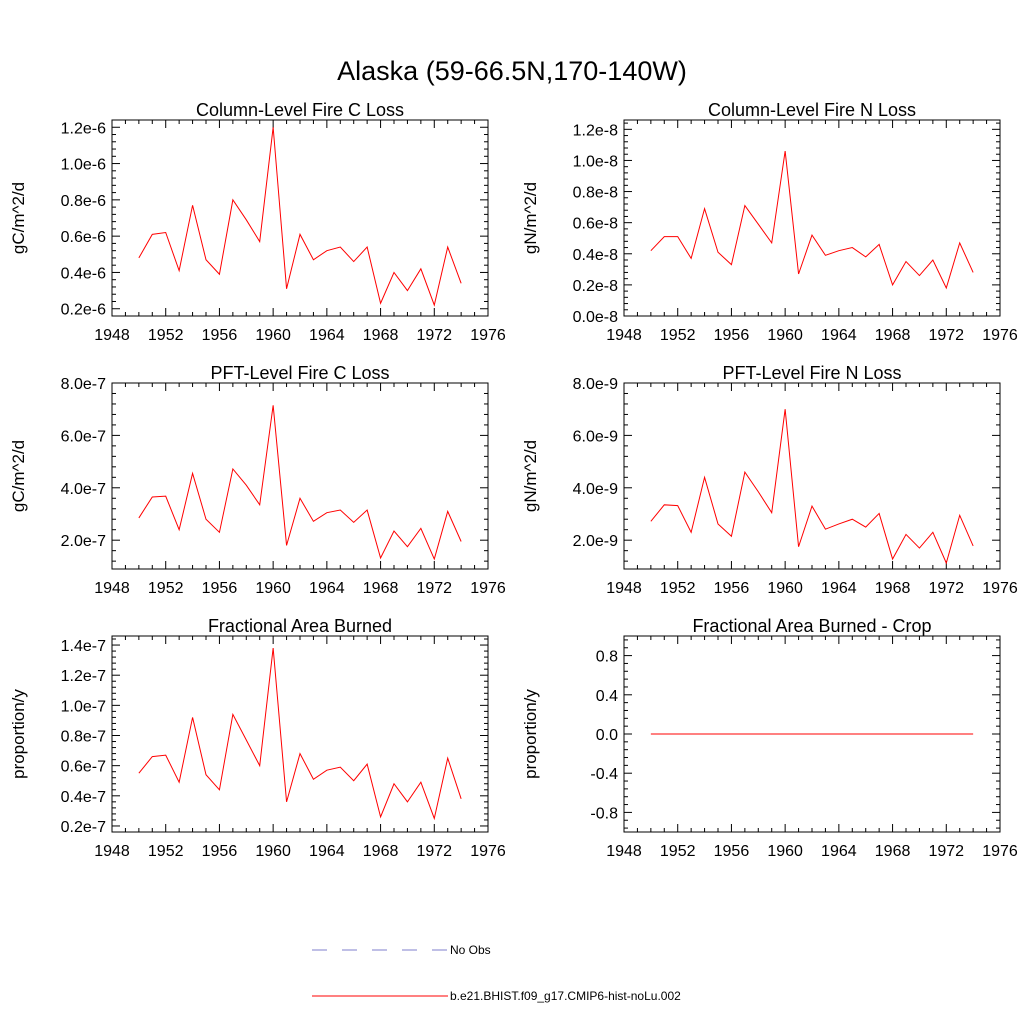 Image resolution: width=1024 pixels, height=1024 pixels. Describe the element at coordinates (83, 128) in the screenshot. I see `y-tick-label: 1.2e-6` at that location.